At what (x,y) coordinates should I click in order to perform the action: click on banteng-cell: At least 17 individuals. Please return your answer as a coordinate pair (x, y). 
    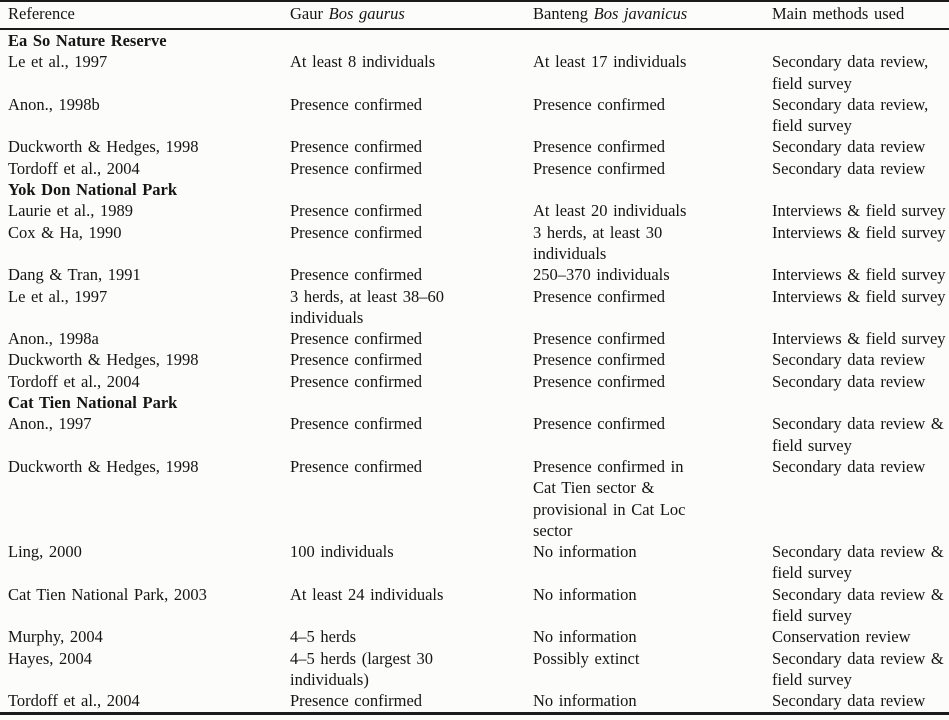
    Looking at the image, I should click on (610, 62).